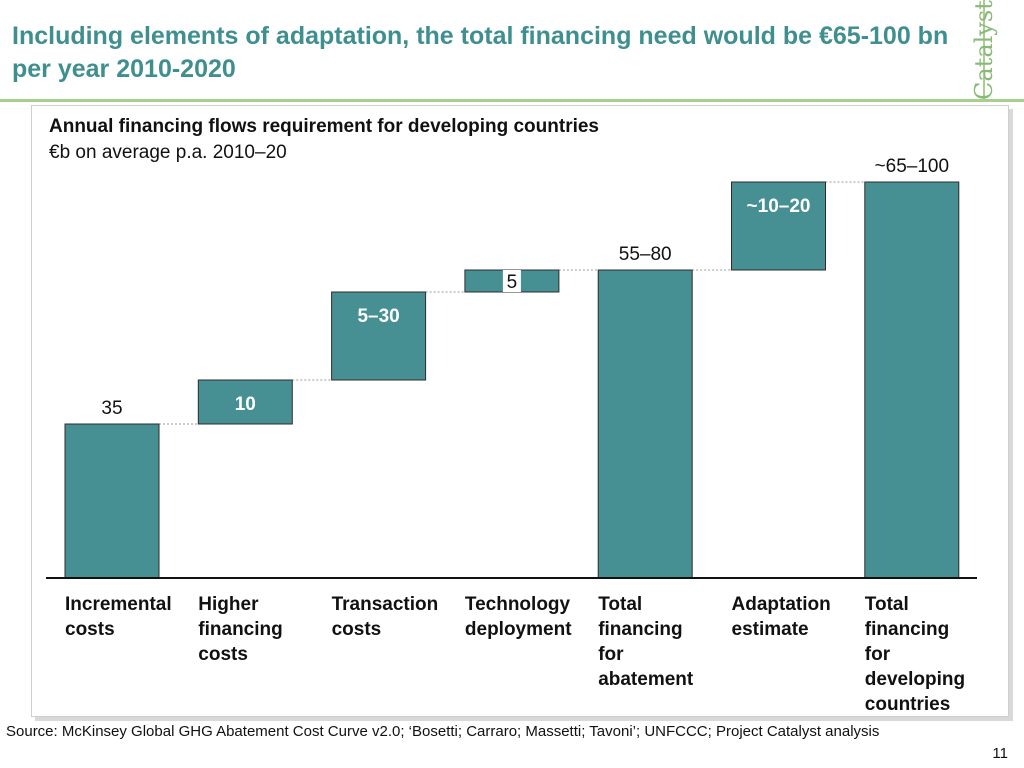 Image resolution: width=1024 pixels, height=768 pixels. What do you see at coordinates (385, 617) in the screenshot?
I see `category-label: Transaction costs` at bounding box center [385, 617].